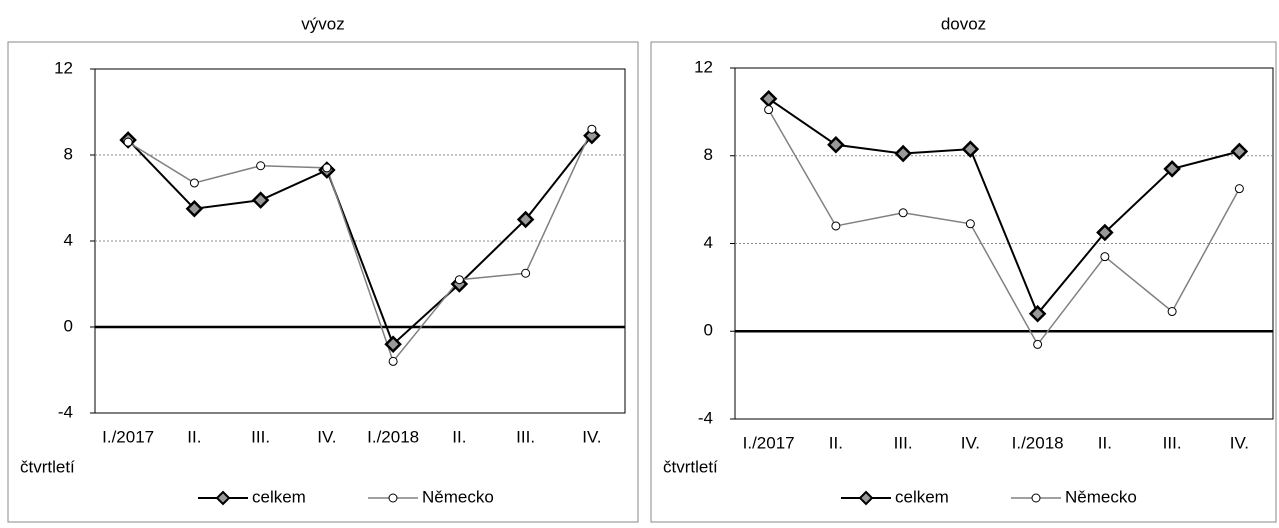  What do you see at coordinates (963, 23) in the screenshot?
I see `chart-title: dovoz` at bounding box center [963, 23].